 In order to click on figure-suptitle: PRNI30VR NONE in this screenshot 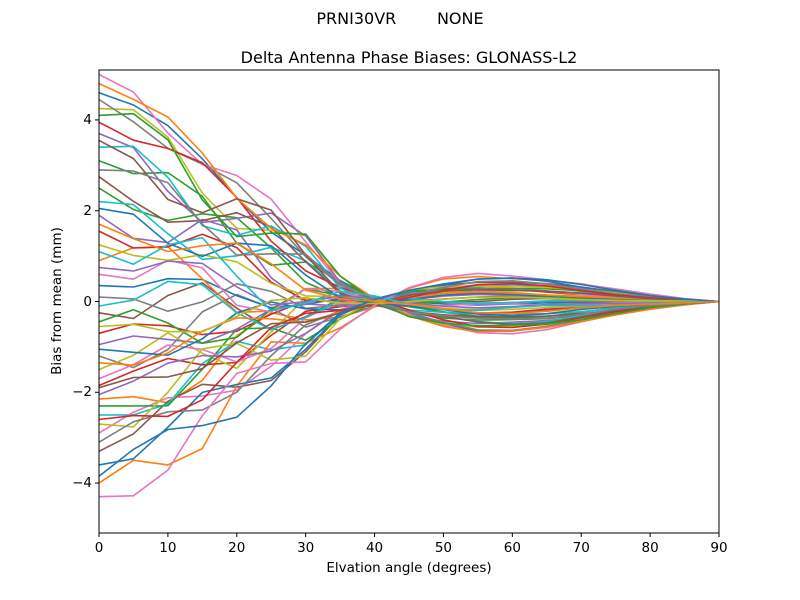, I will do `click(400, 18)`.